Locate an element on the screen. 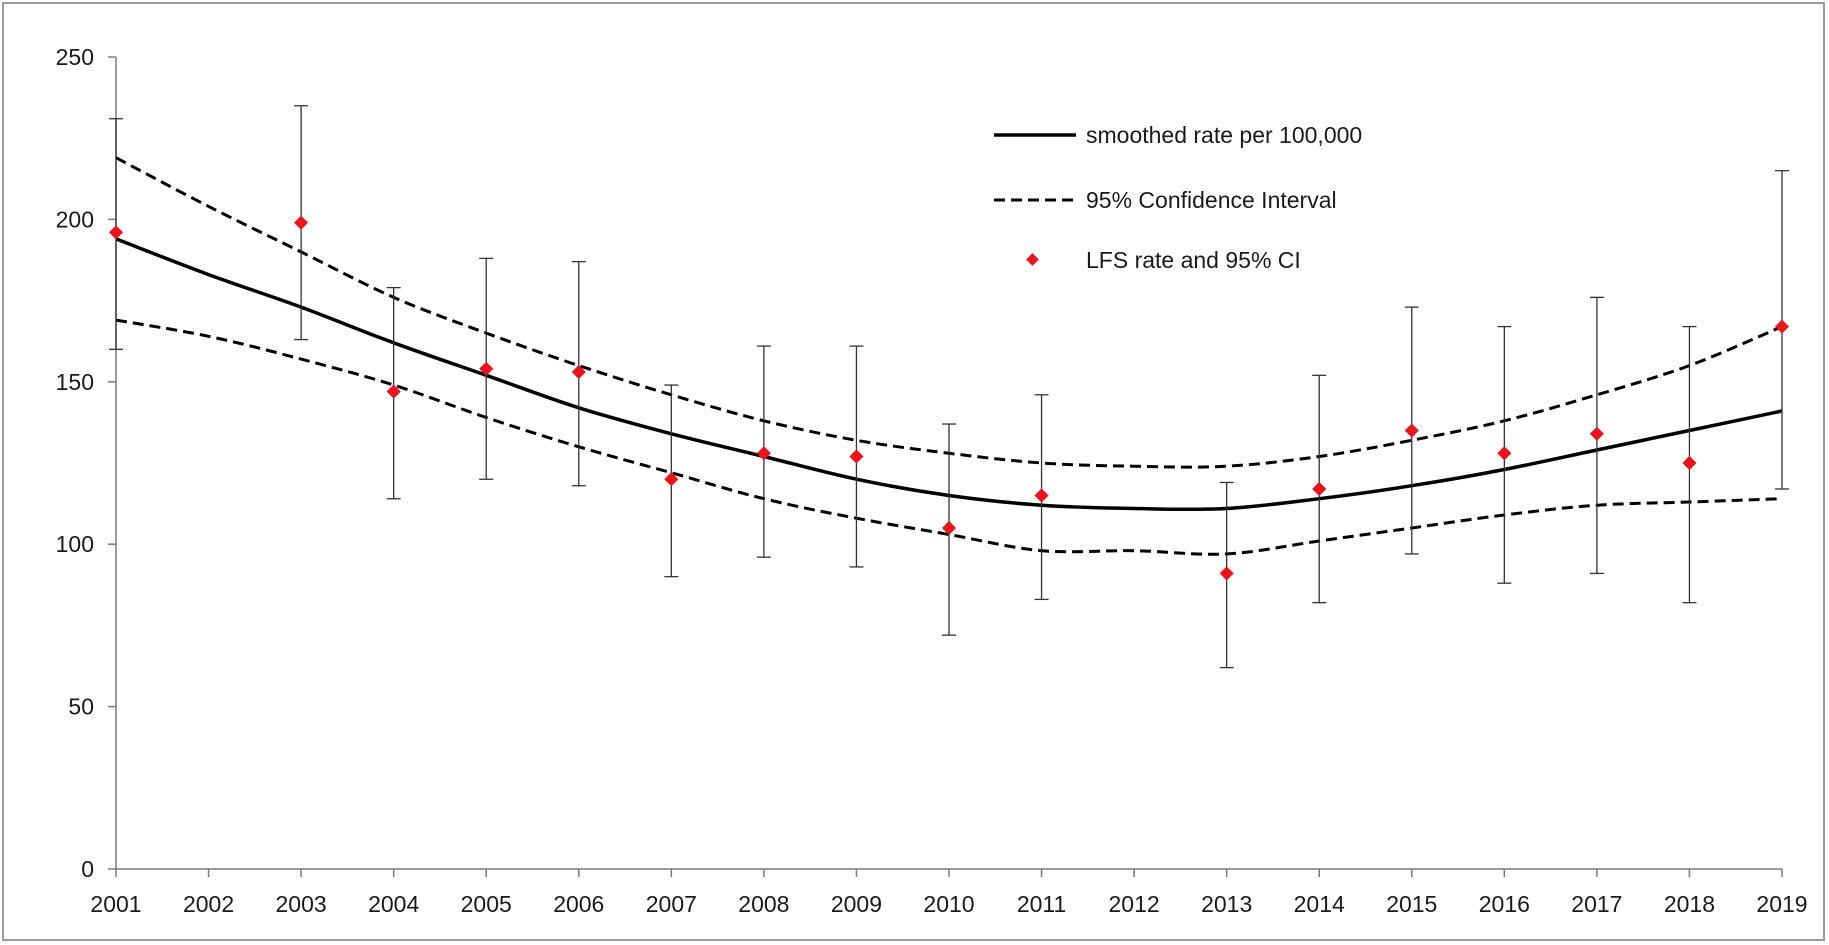 The image size is (1829, 945). y-tick-label: 100 is located at coordinates (75, 544).